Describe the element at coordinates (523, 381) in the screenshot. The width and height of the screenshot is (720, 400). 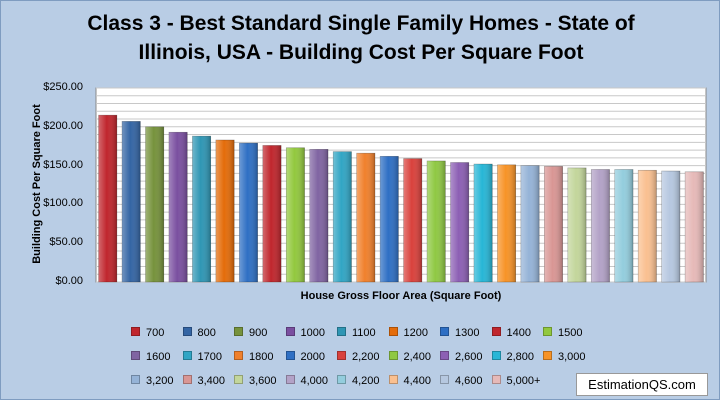
I see `legend-label: 5,000+` at that location.